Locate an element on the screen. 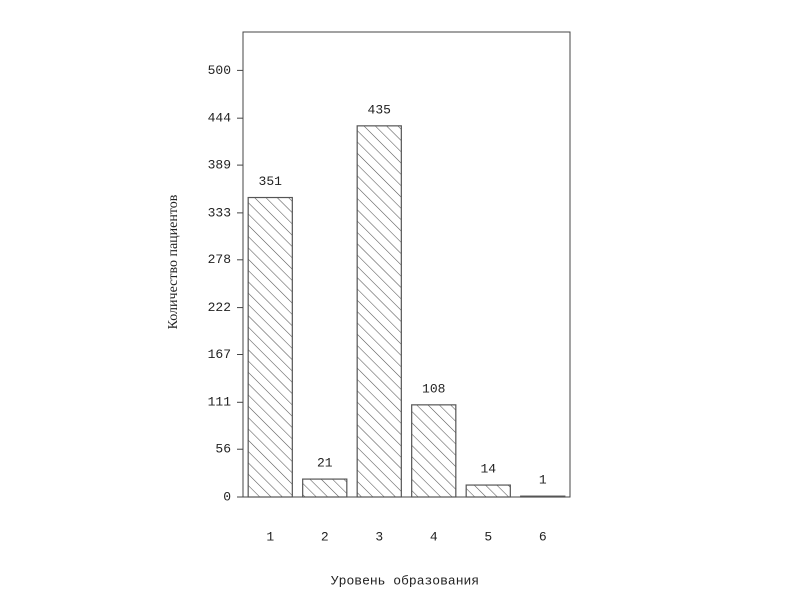 The image size is (800, 600). y-tick-label: 333 is located at coordinates (219, 212).